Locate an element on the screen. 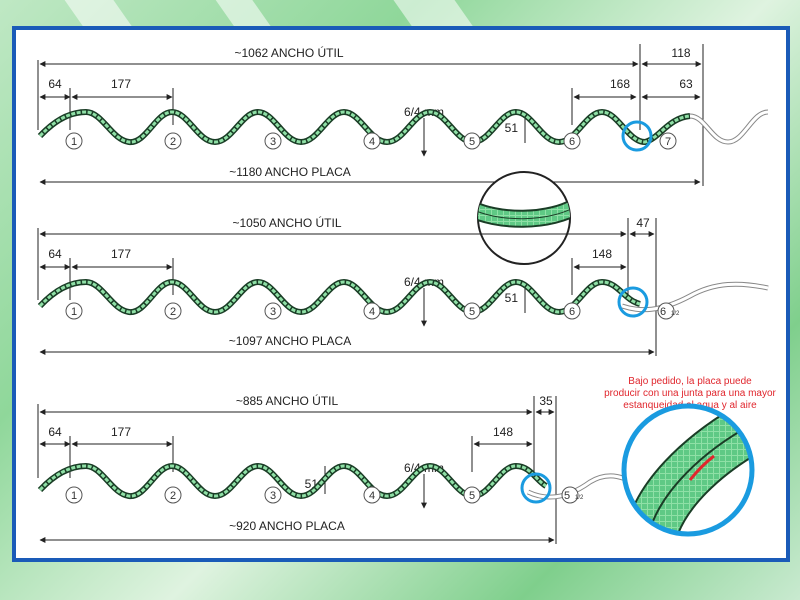  end-overlap-label: 35 is located at coordinates (546, 401).